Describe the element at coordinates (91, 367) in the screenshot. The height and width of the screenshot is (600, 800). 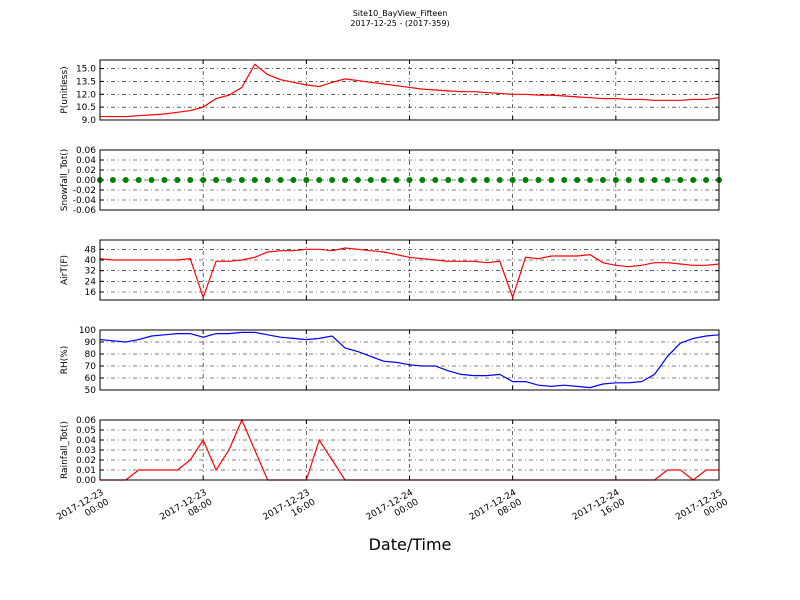
I see `y-tick-label: 70` at that location.